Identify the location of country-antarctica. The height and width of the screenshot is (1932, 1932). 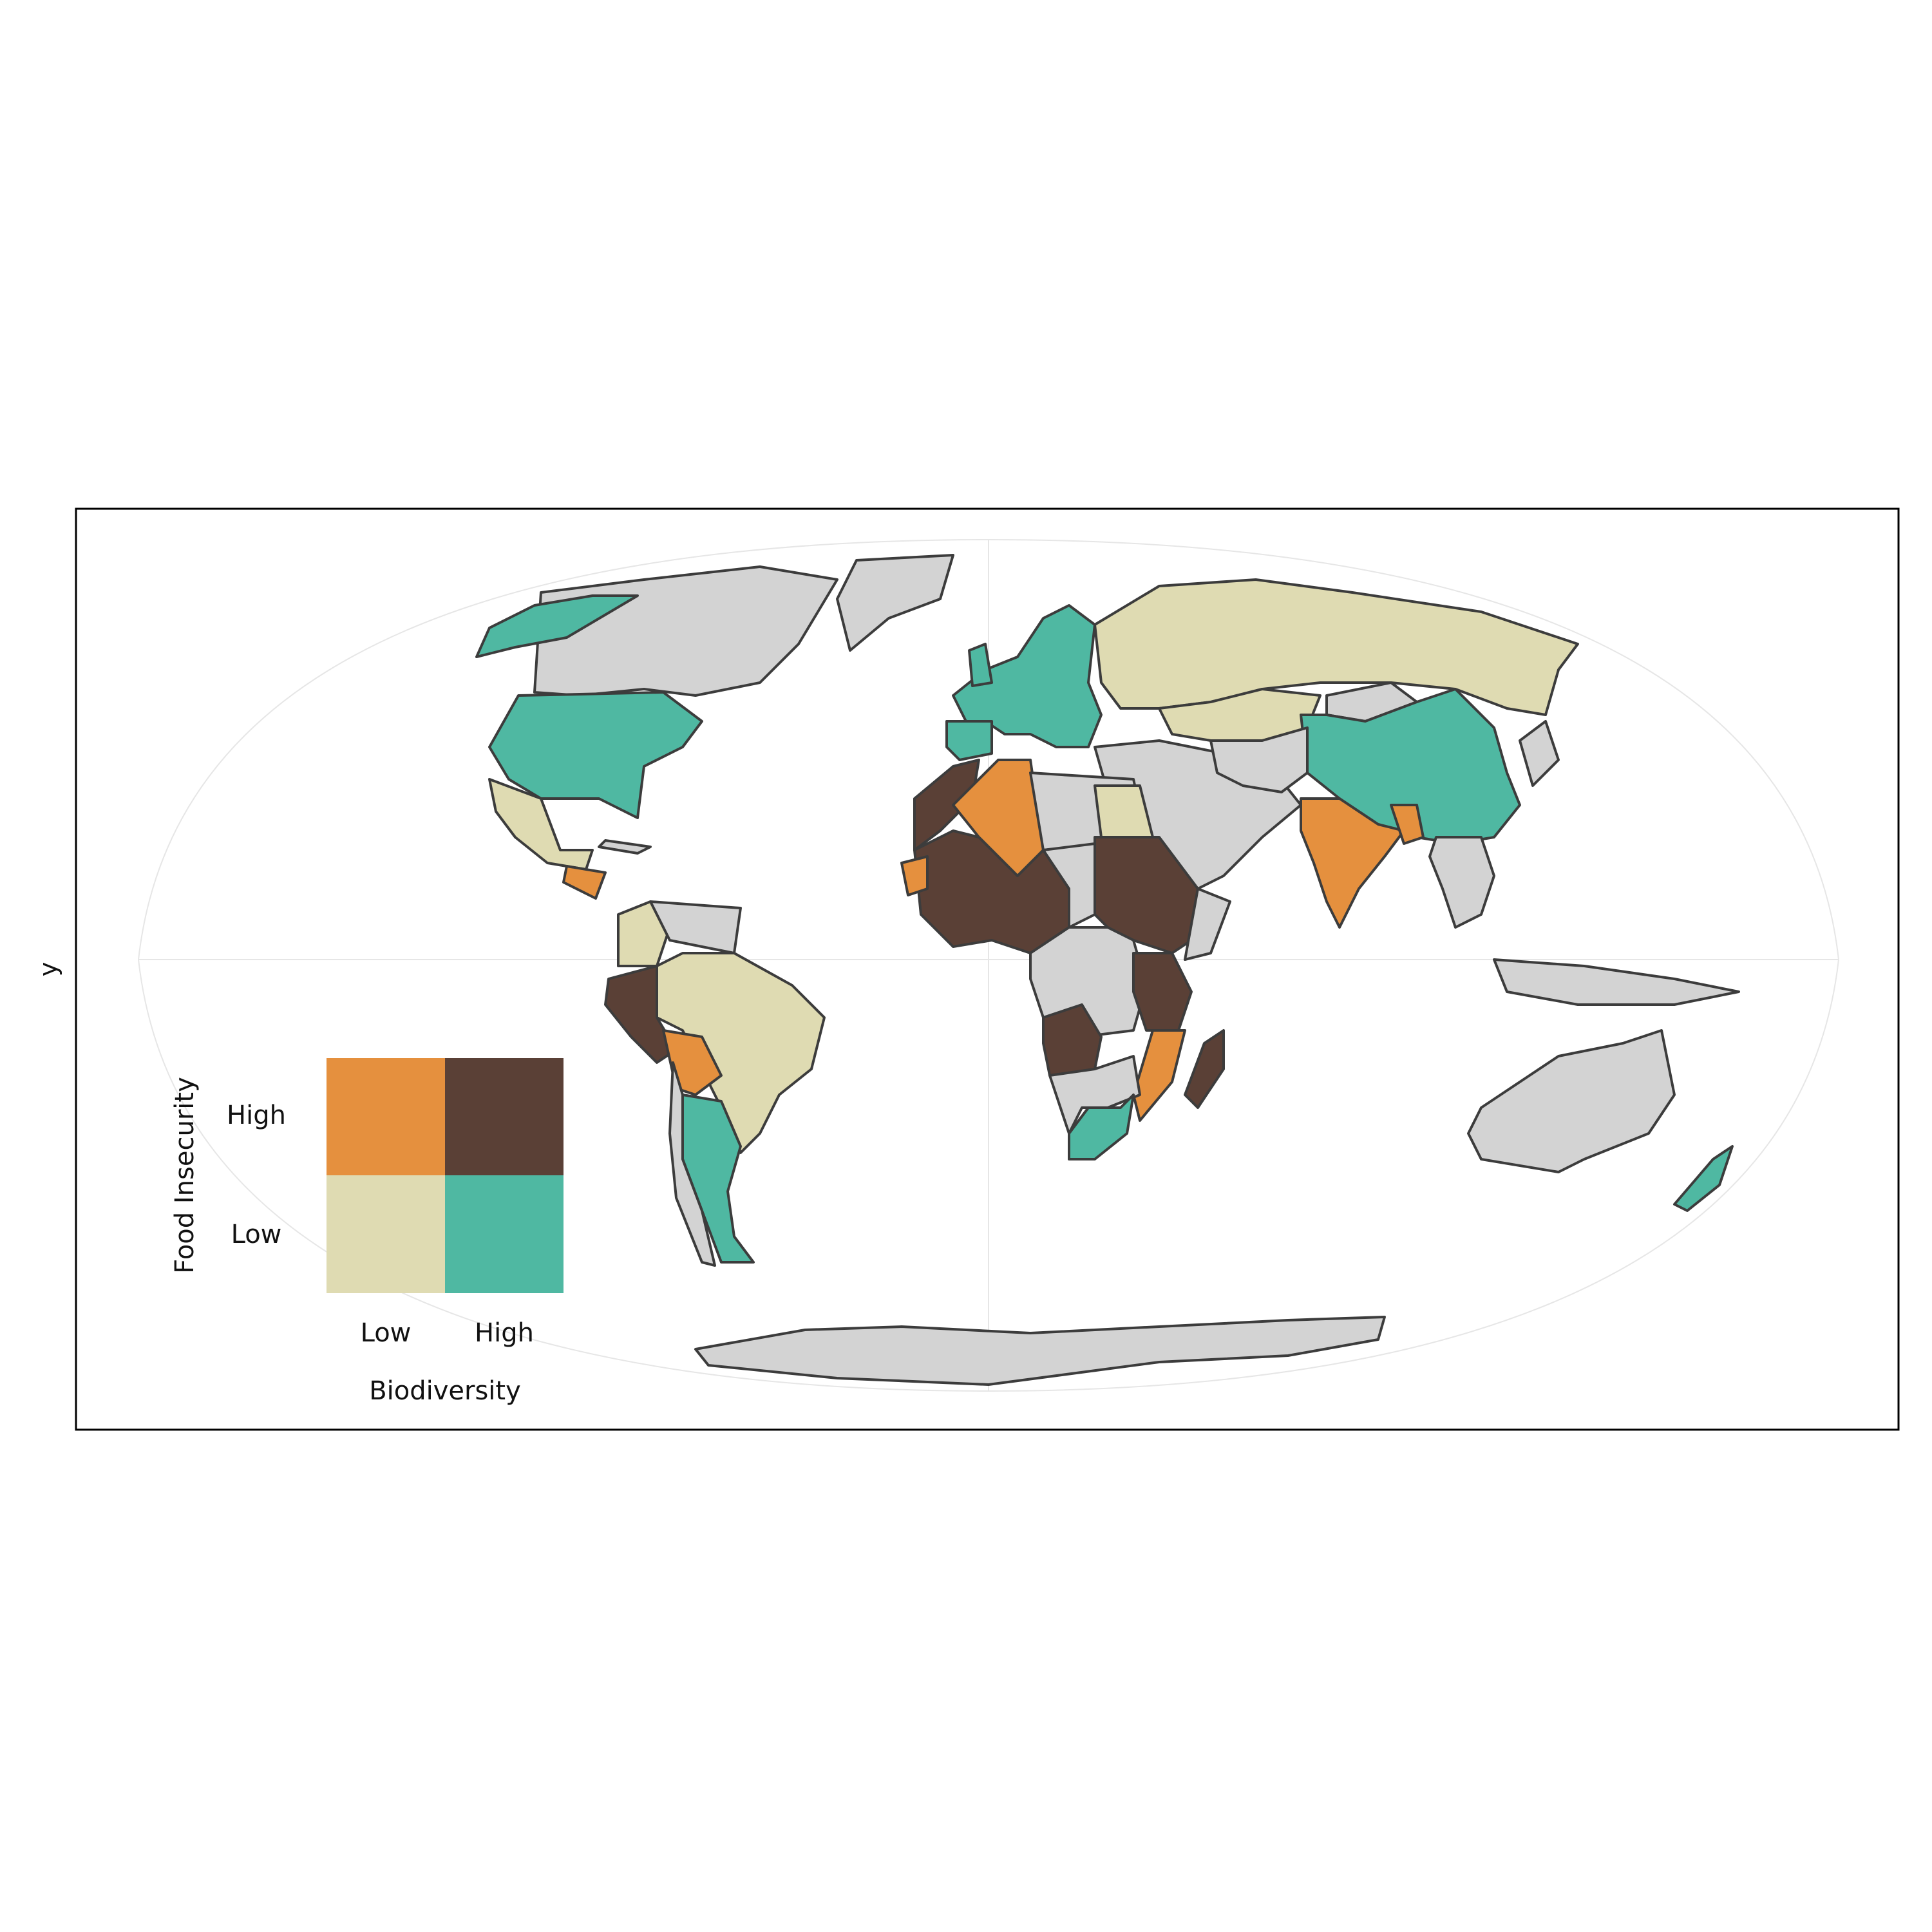
(1040, 1351).